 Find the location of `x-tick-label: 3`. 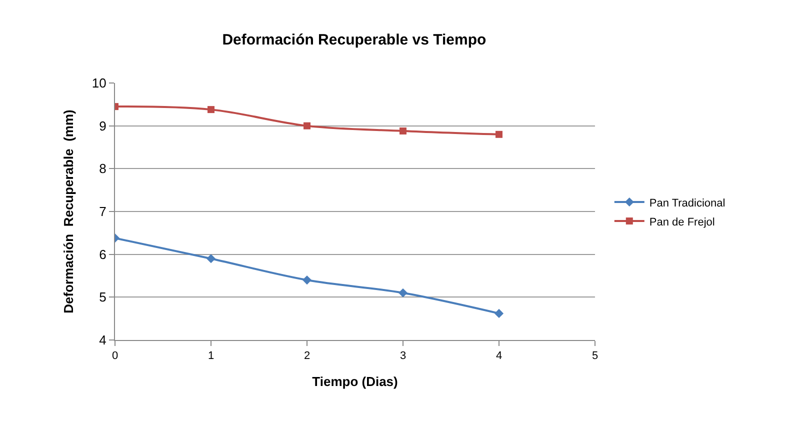

x-tick-label: 3 is located at coordinates (403, 356).